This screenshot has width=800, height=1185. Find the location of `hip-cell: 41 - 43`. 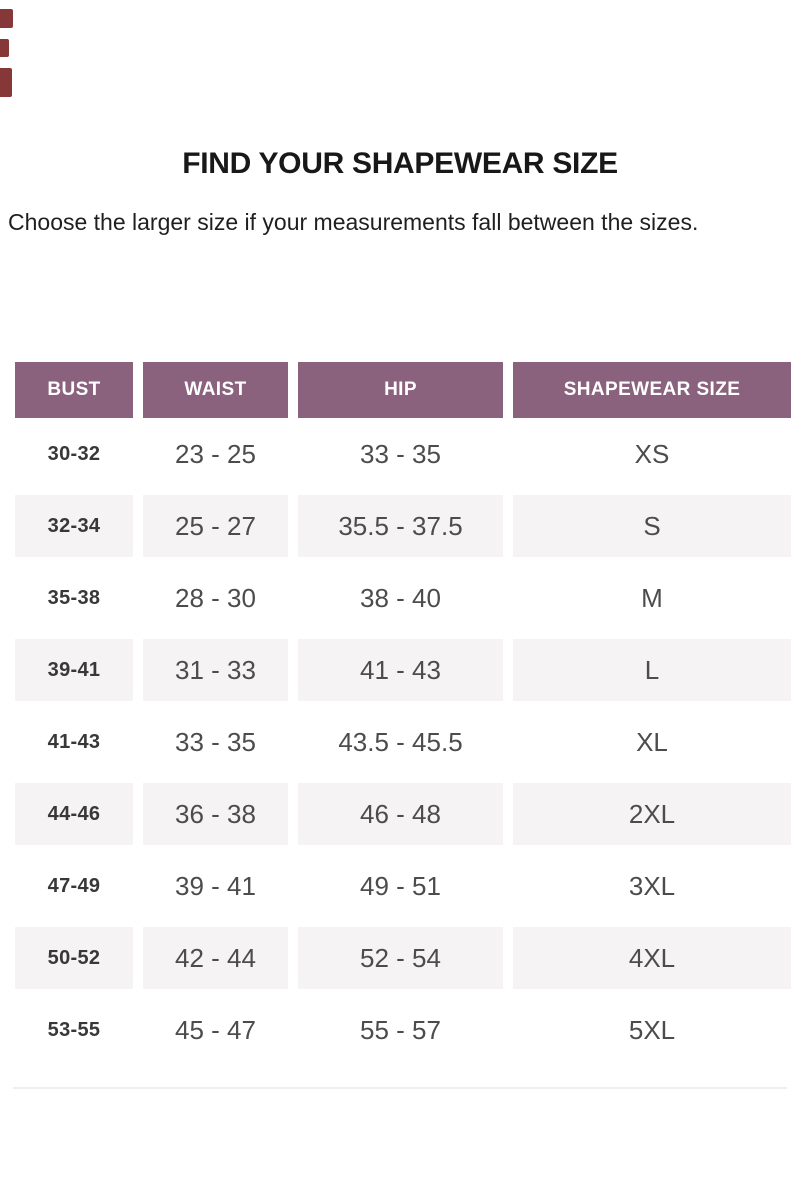

hip-cell: 41 - 43 is located at coordinates (400, 670).